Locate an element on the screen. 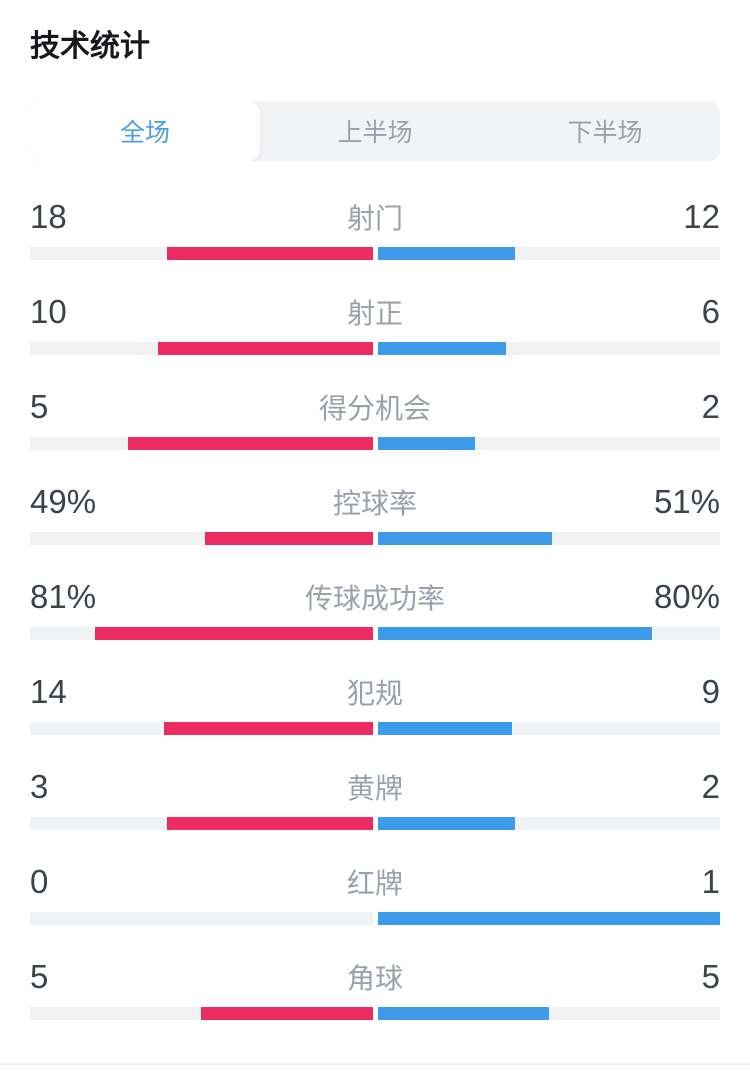 The width and height of the screenshot is (750, 1071). home-value: 10 is located at coordinates (48, 311).